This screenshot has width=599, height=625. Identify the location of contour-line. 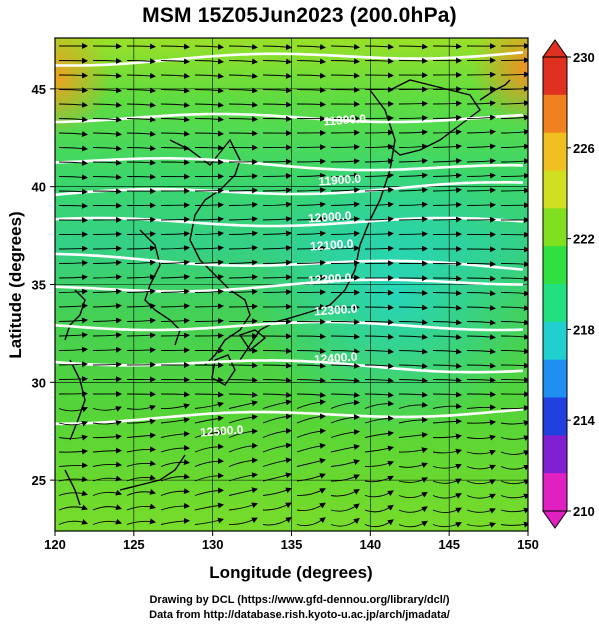
(289, 164).